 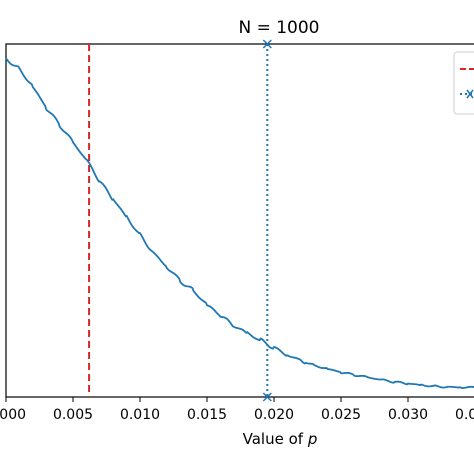 I want to click on x-tick-label: 0.010, so click(x=140, y=415).